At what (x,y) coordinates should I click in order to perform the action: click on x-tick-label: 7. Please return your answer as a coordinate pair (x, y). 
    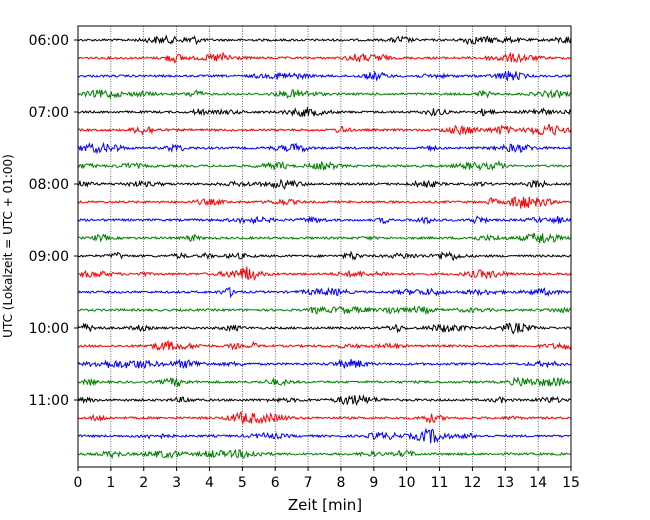
    Looking at the image, I should click on (308, 483).